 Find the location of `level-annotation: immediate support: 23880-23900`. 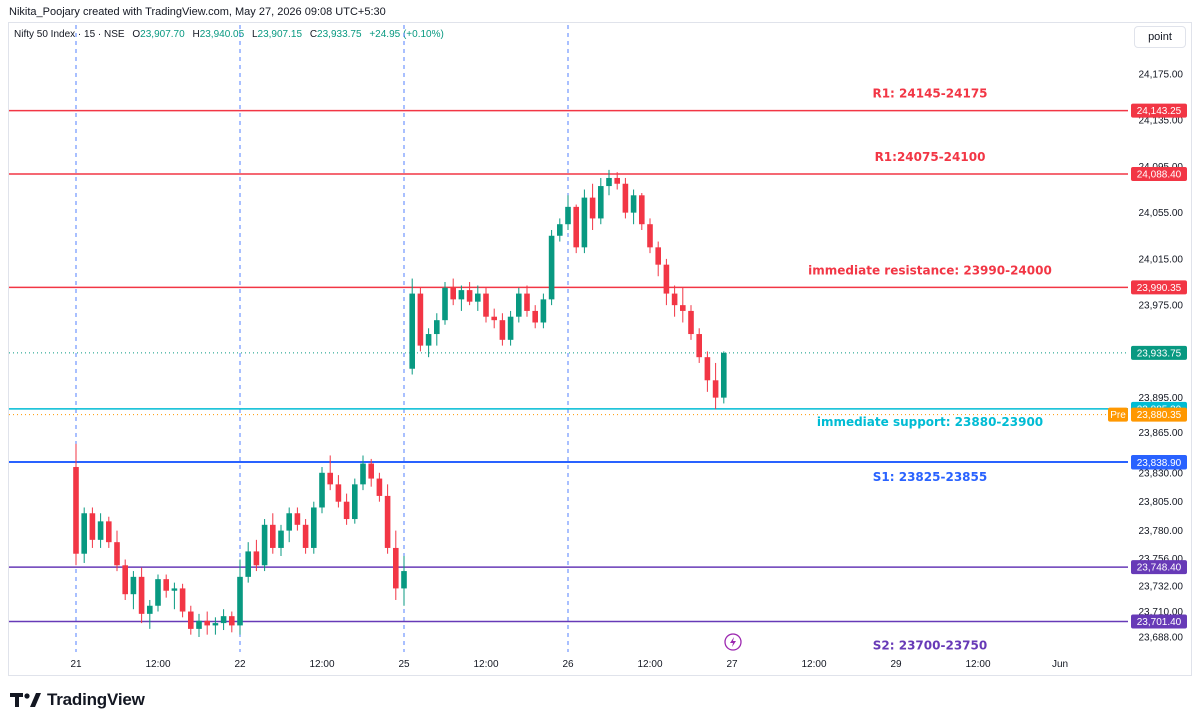

level-annotation: immediate support: 23880-23900 is located at coordinates (930, 422).